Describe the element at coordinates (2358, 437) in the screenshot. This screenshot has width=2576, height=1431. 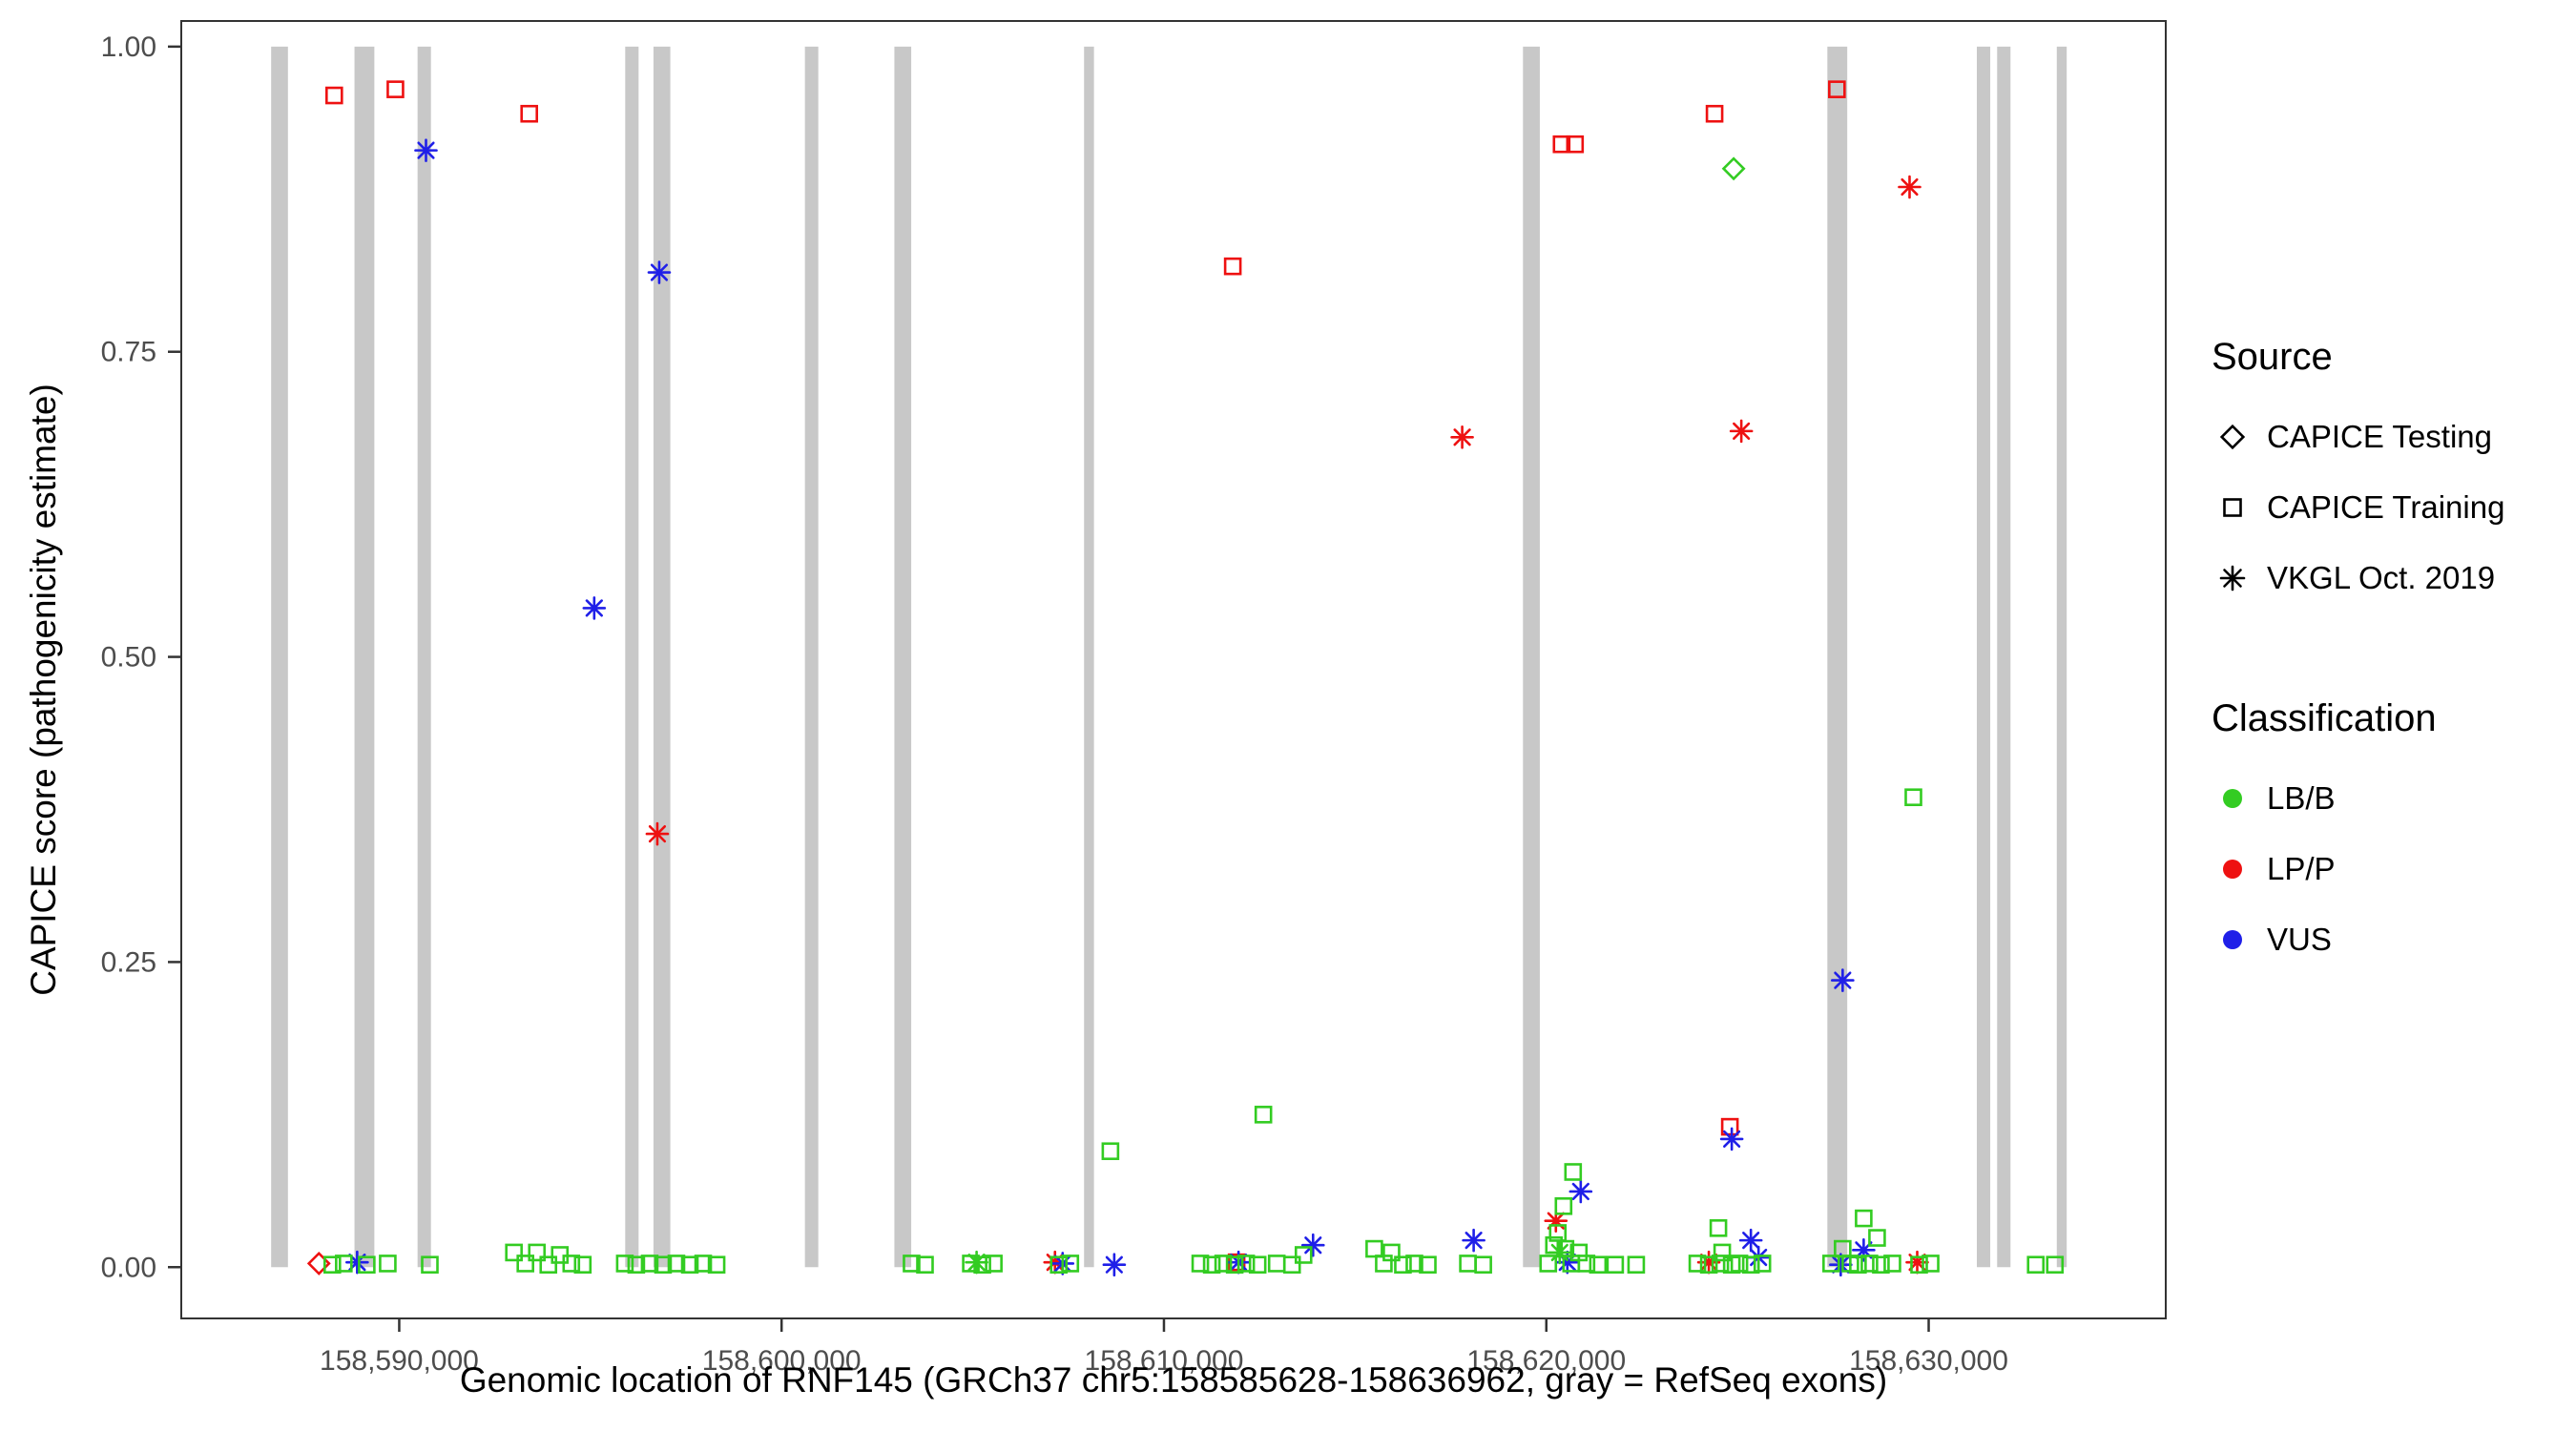
I see `legend-item-capice-testing: CAPICE Testing` at that location.